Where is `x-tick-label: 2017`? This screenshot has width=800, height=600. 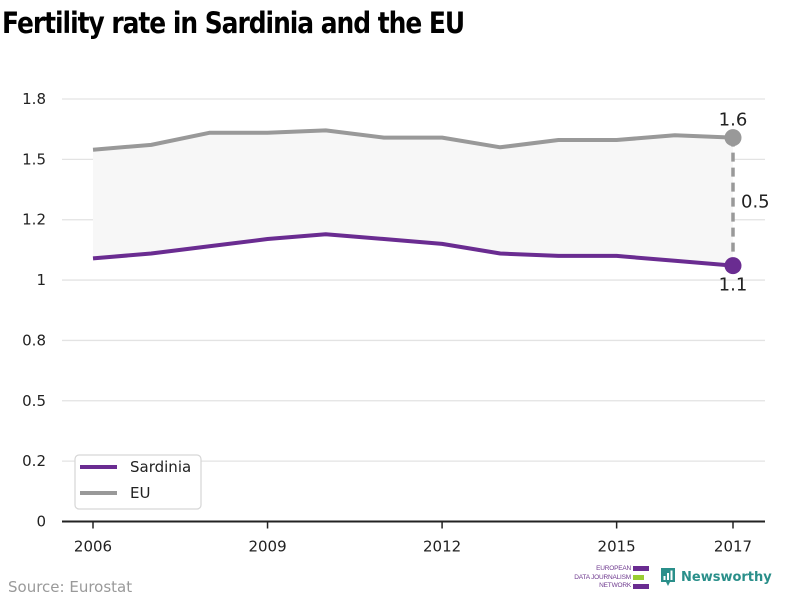
x-tick-label: 2017 is located at coordinates (733, 547).